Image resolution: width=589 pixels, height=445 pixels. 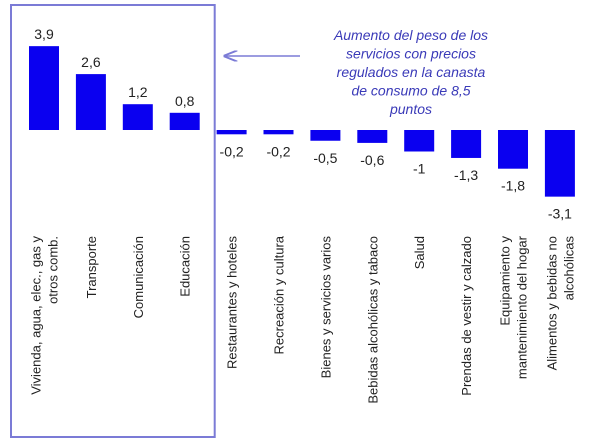 What do you see at coordinates (138, 92) in the screenshot?
I see `data-label: 1,2` at bounding box center [138, 92].